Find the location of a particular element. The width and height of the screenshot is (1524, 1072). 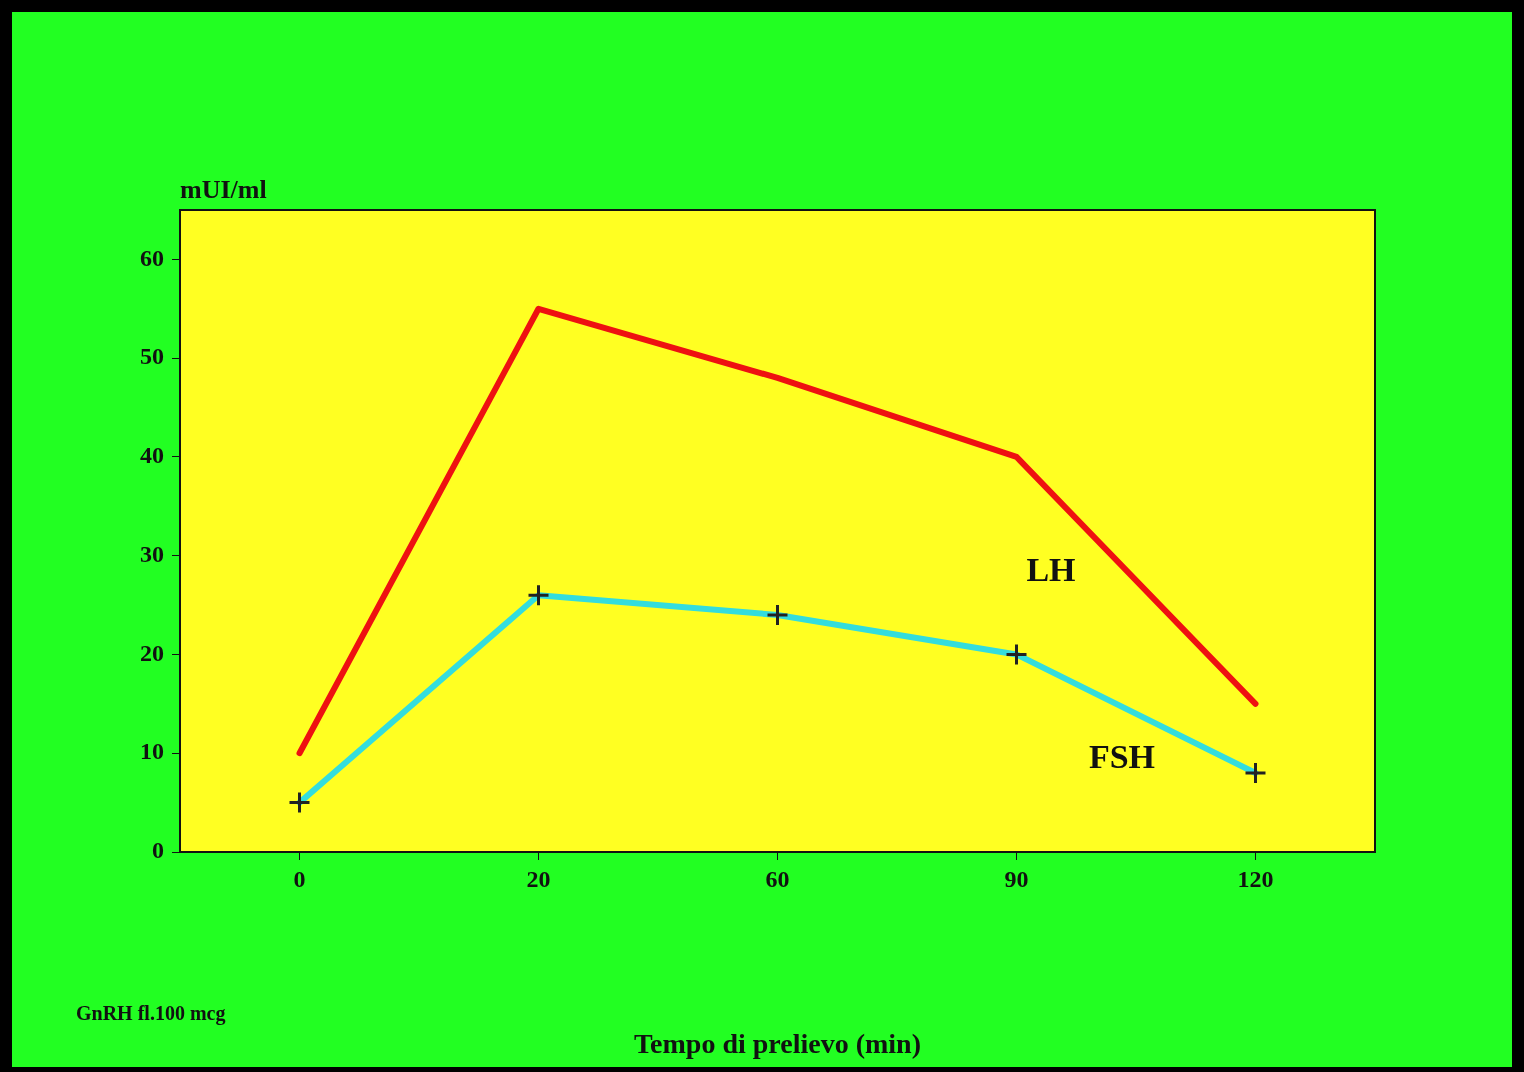

x-tick-label: 20 is located at coordinates (538, 878).